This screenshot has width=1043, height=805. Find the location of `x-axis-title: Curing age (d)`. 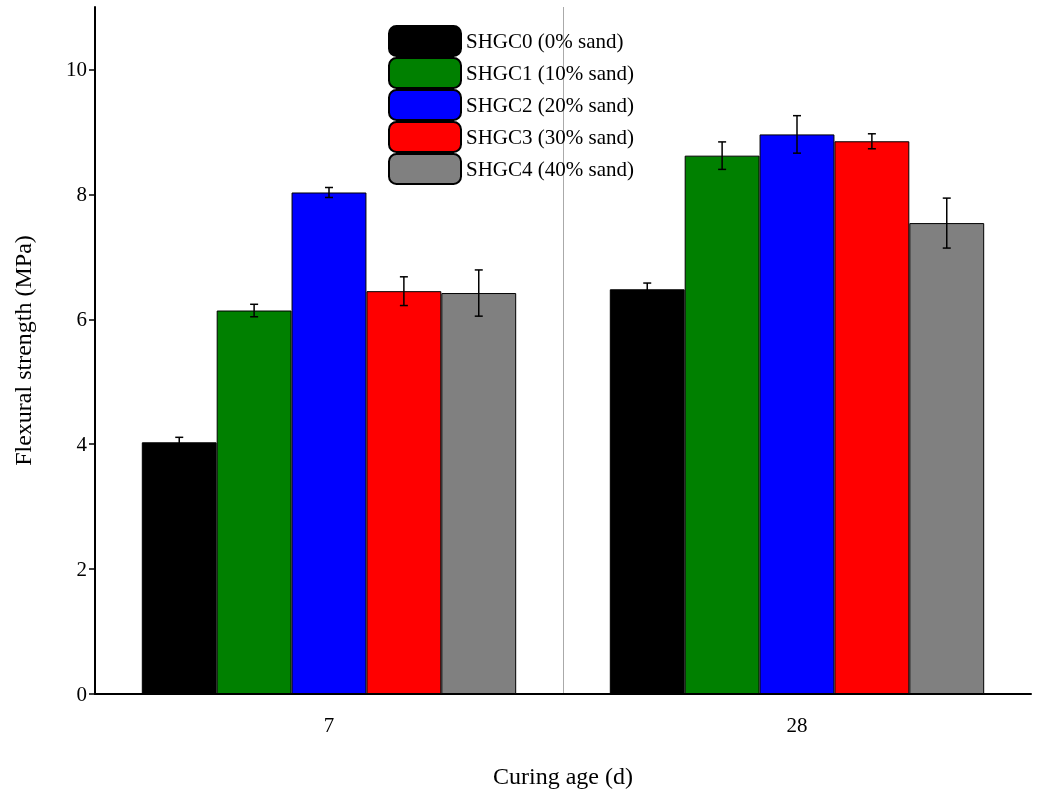

x-axis-title: Curing age (d) is located at coordinates (563, 776).